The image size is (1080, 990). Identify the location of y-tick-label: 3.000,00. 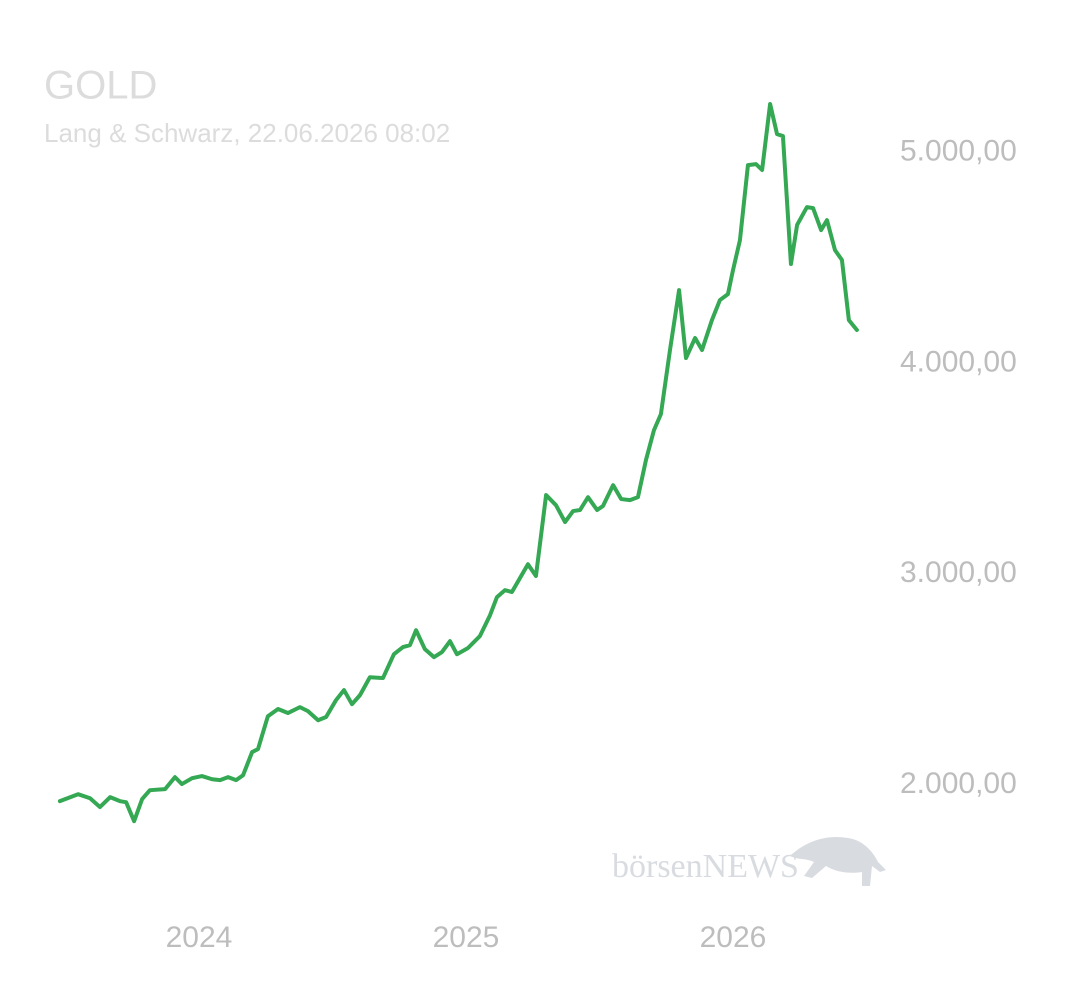
(958, 572).